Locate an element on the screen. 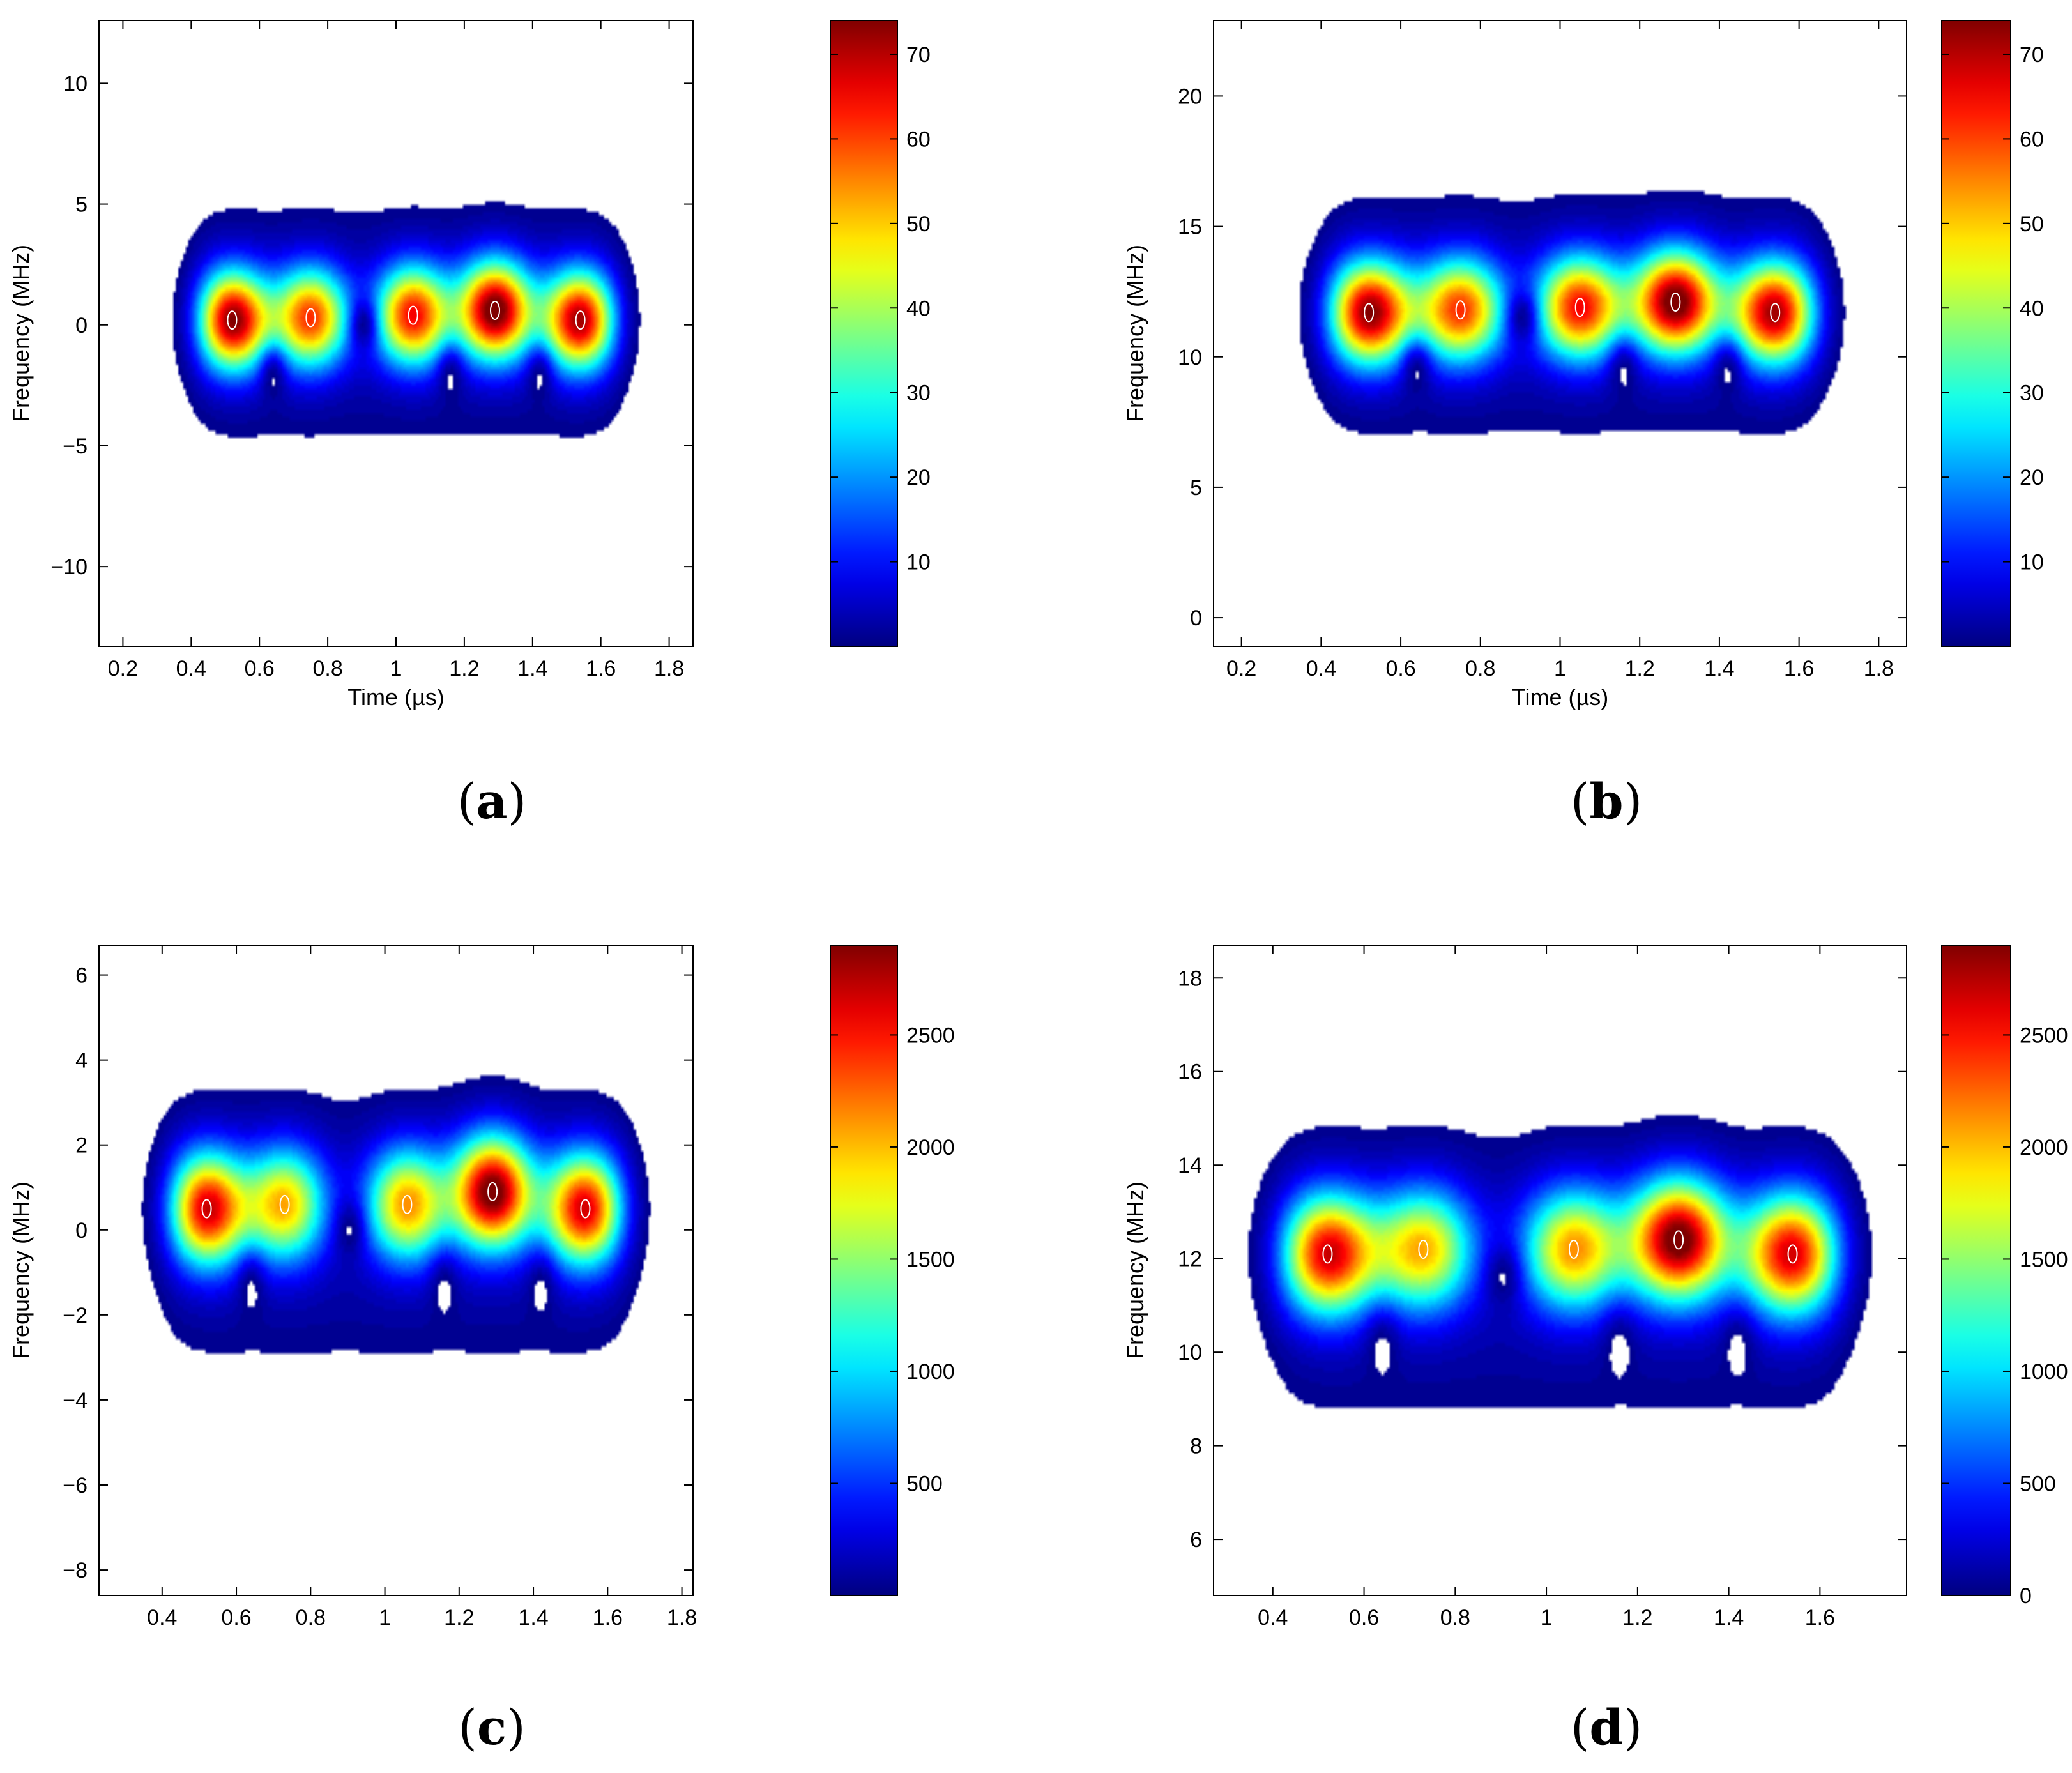 This screenshot has height=1773, width=2072. colorbar-tick-label: 2000 is located at coordinates (2044, 1148).